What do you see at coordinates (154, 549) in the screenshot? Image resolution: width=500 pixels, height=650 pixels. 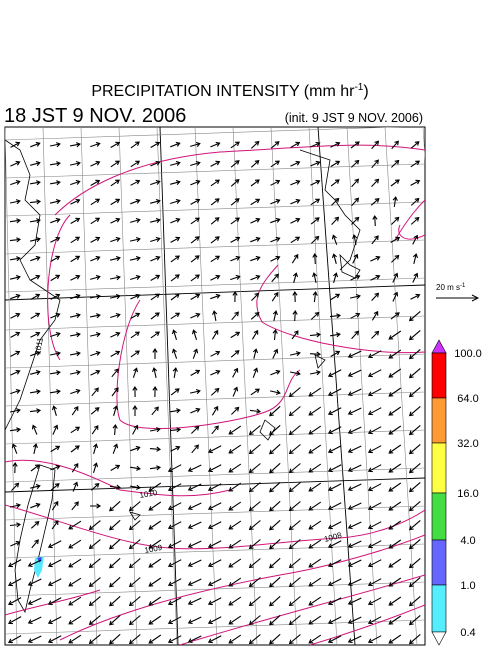 I see `contour-label: 1009` at bounding box center [154, 549].